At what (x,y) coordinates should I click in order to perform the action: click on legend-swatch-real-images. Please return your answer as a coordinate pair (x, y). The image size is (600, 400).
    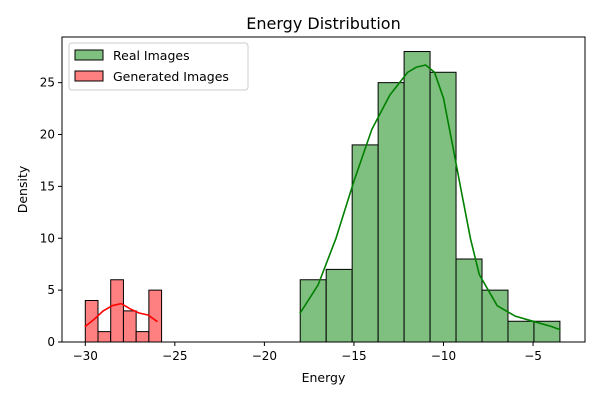
    Looking at the image, I should click on (89, 55).